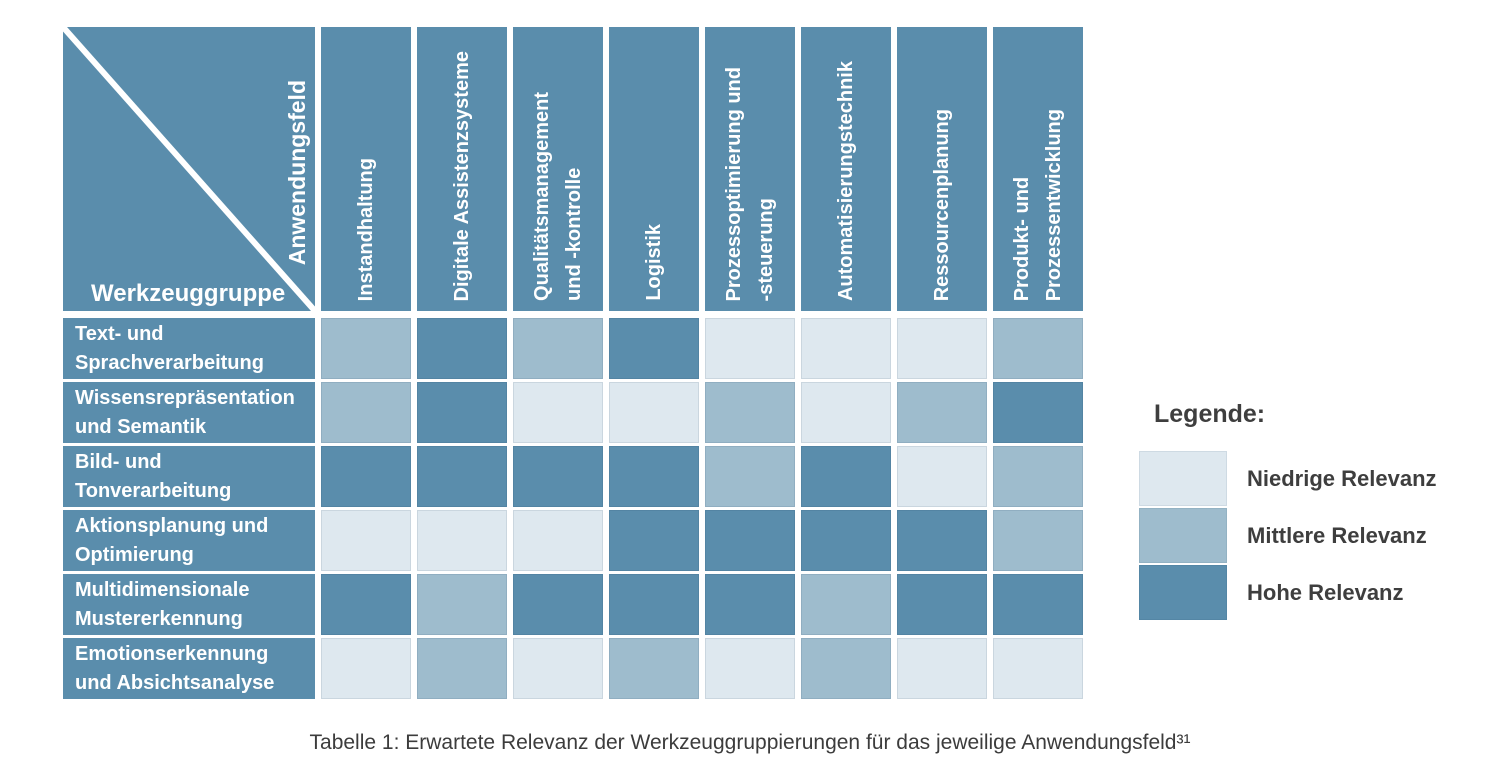 The height and width of the screenshot is (781, 1500). What do you see at coordinates (558, 604) in the screenshot?
I see `matrix-cell-r5c3` at bounding box center [558, 604].